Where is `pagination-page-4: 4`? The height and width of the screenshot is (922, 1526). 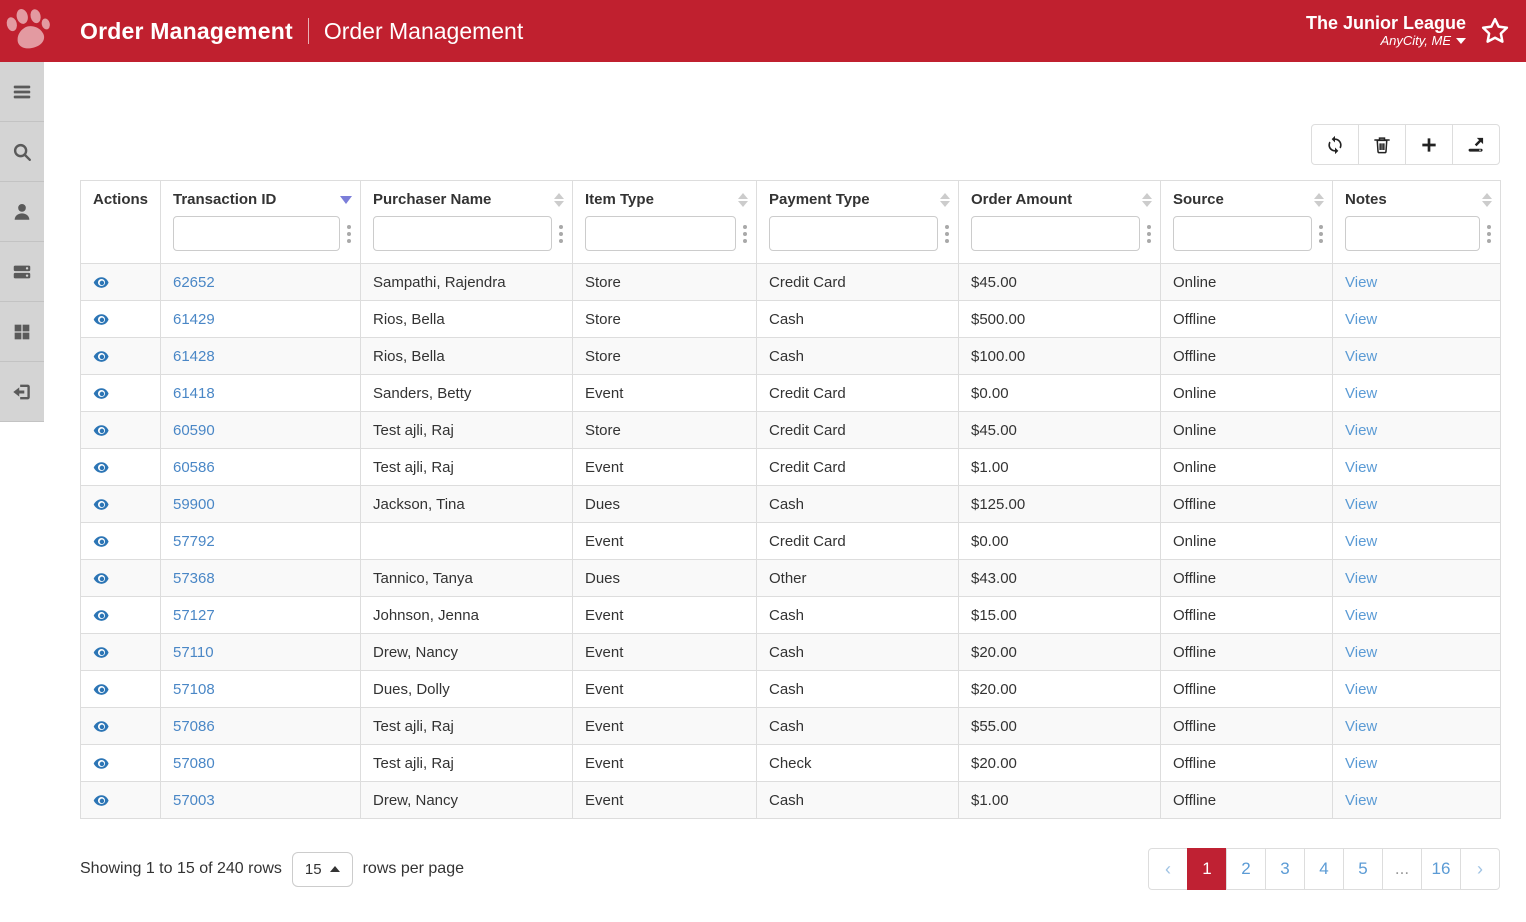
pagination-page-4: 4 is located at coordinates (1324, 869).